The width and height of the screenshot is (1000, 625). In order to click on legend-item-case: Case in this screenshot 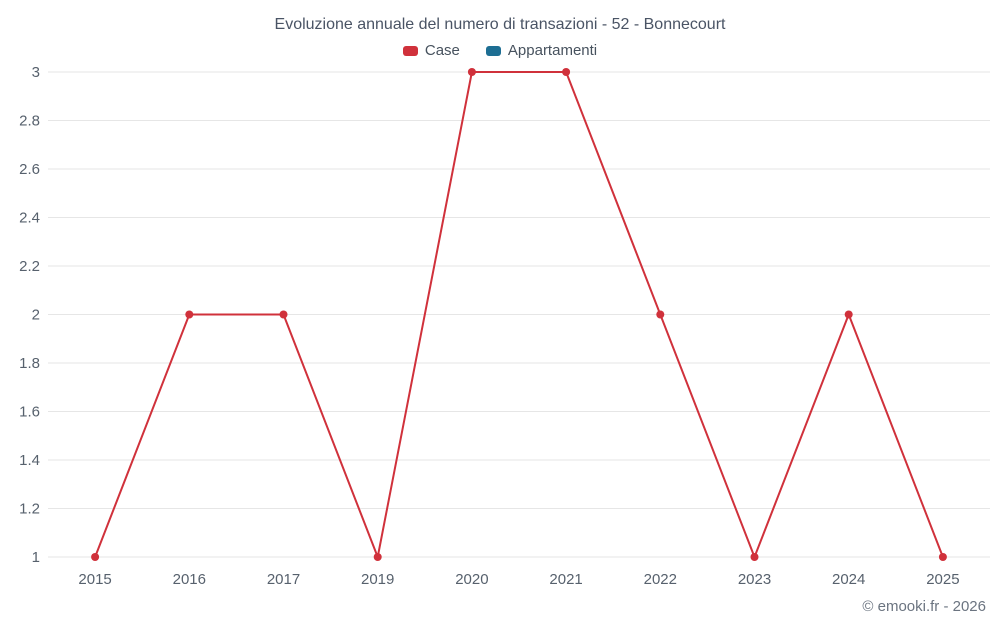, I will do `click(431, 50)`.